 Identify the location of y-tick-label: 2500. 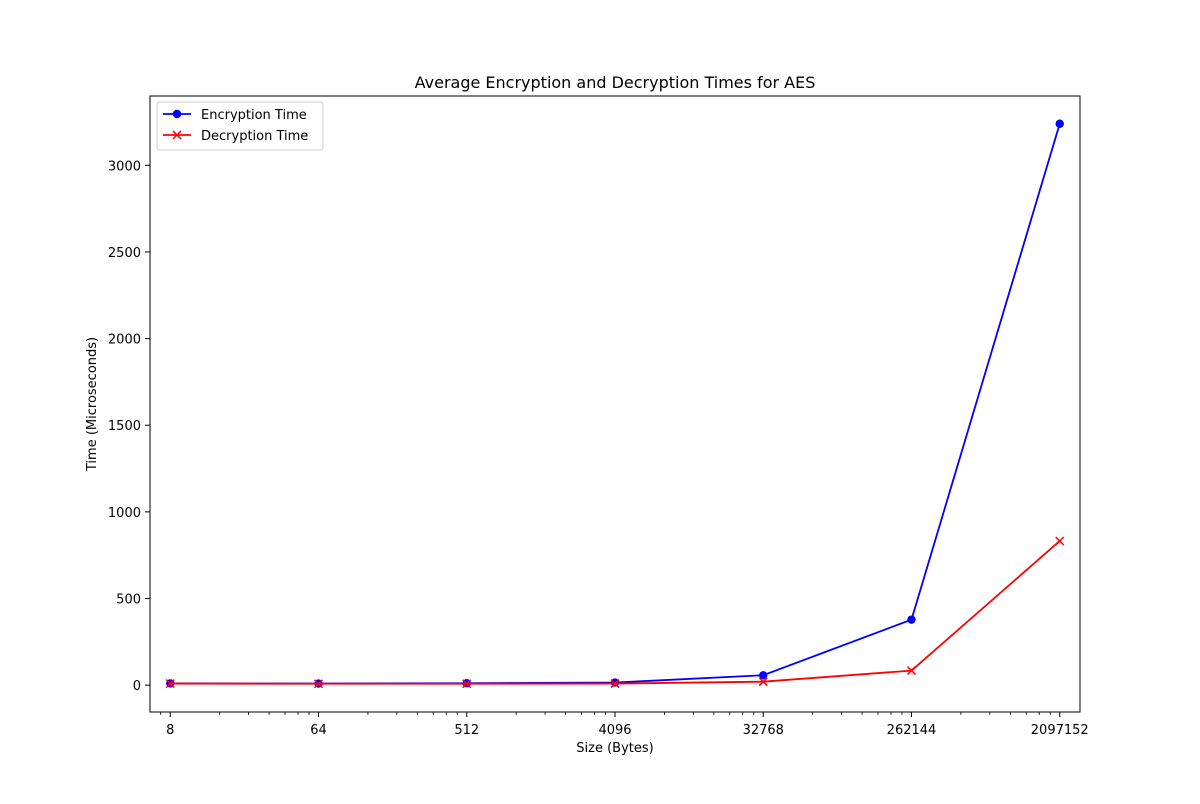
(124, 253).